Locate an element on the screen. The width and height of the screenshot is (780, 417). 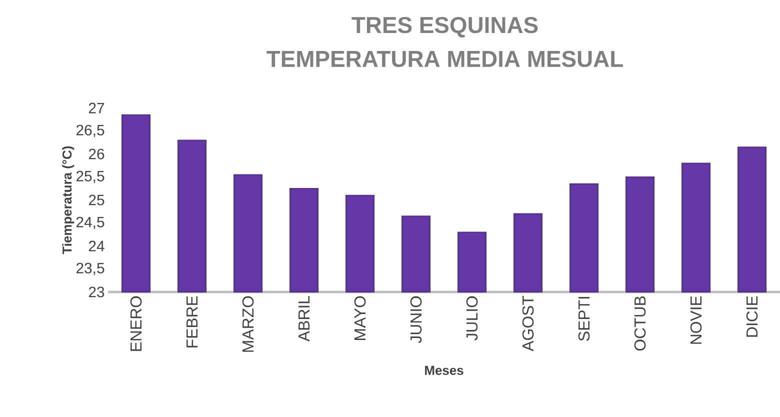
x-tick-label: MAYO is located at coordinates (360, 318).